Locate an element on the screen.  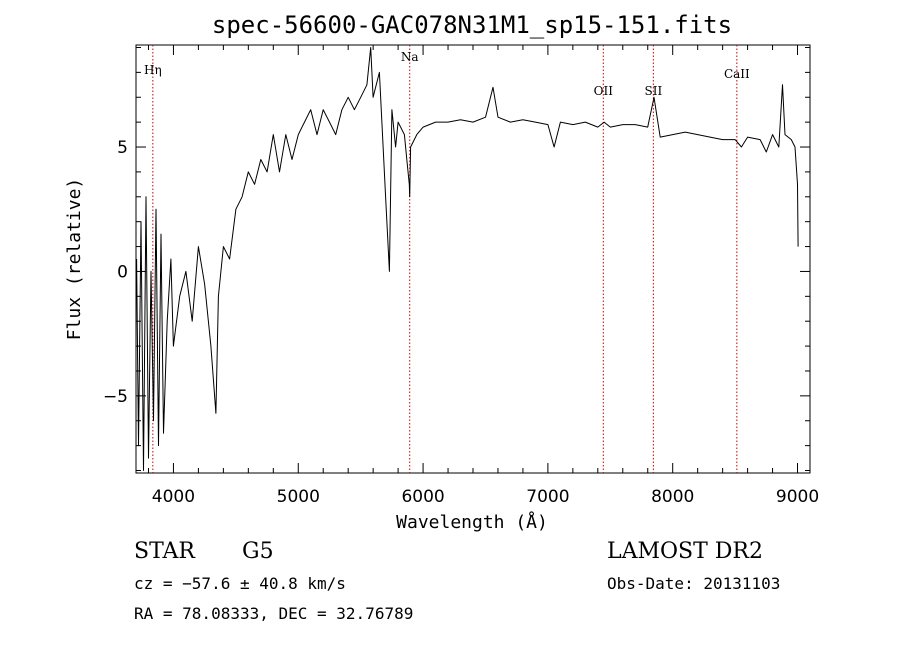
spectral-line-label: Na is located at coordinates (410, 57).